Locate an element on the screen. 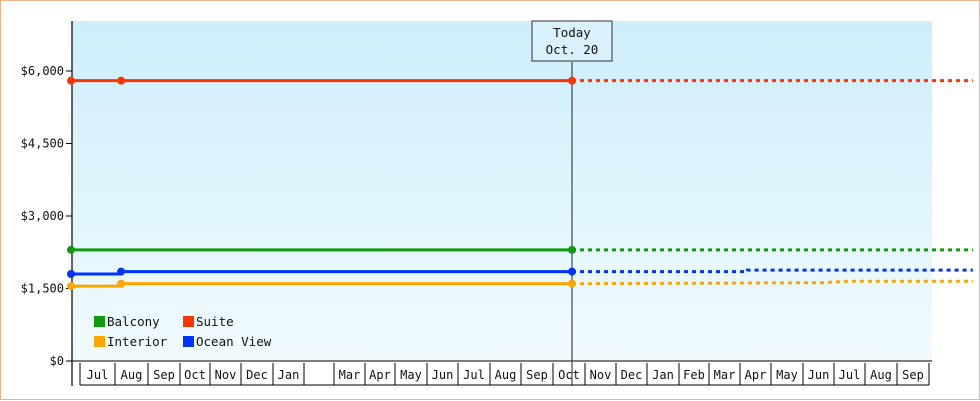 The height and width of the screenshot is (401, 980). today-label: Today is located at coordinates (572, 32).